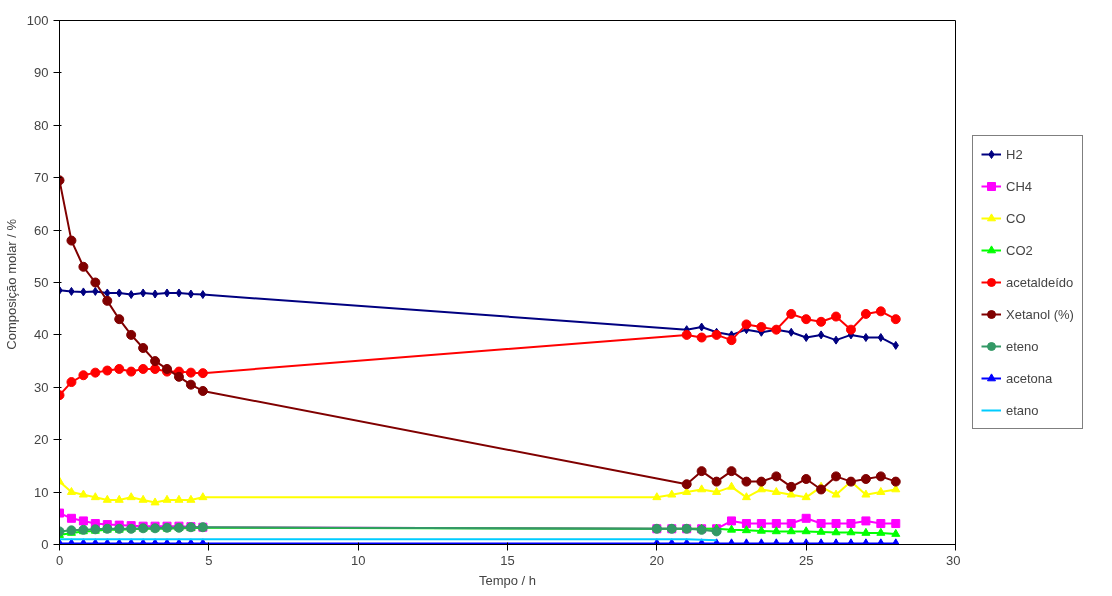 This screenshot has width=1112, height=596. What do you see at coordinates (953, 560) in the screenshot?
I see `x-tick-label: 30` at bounding box center [953, 560].